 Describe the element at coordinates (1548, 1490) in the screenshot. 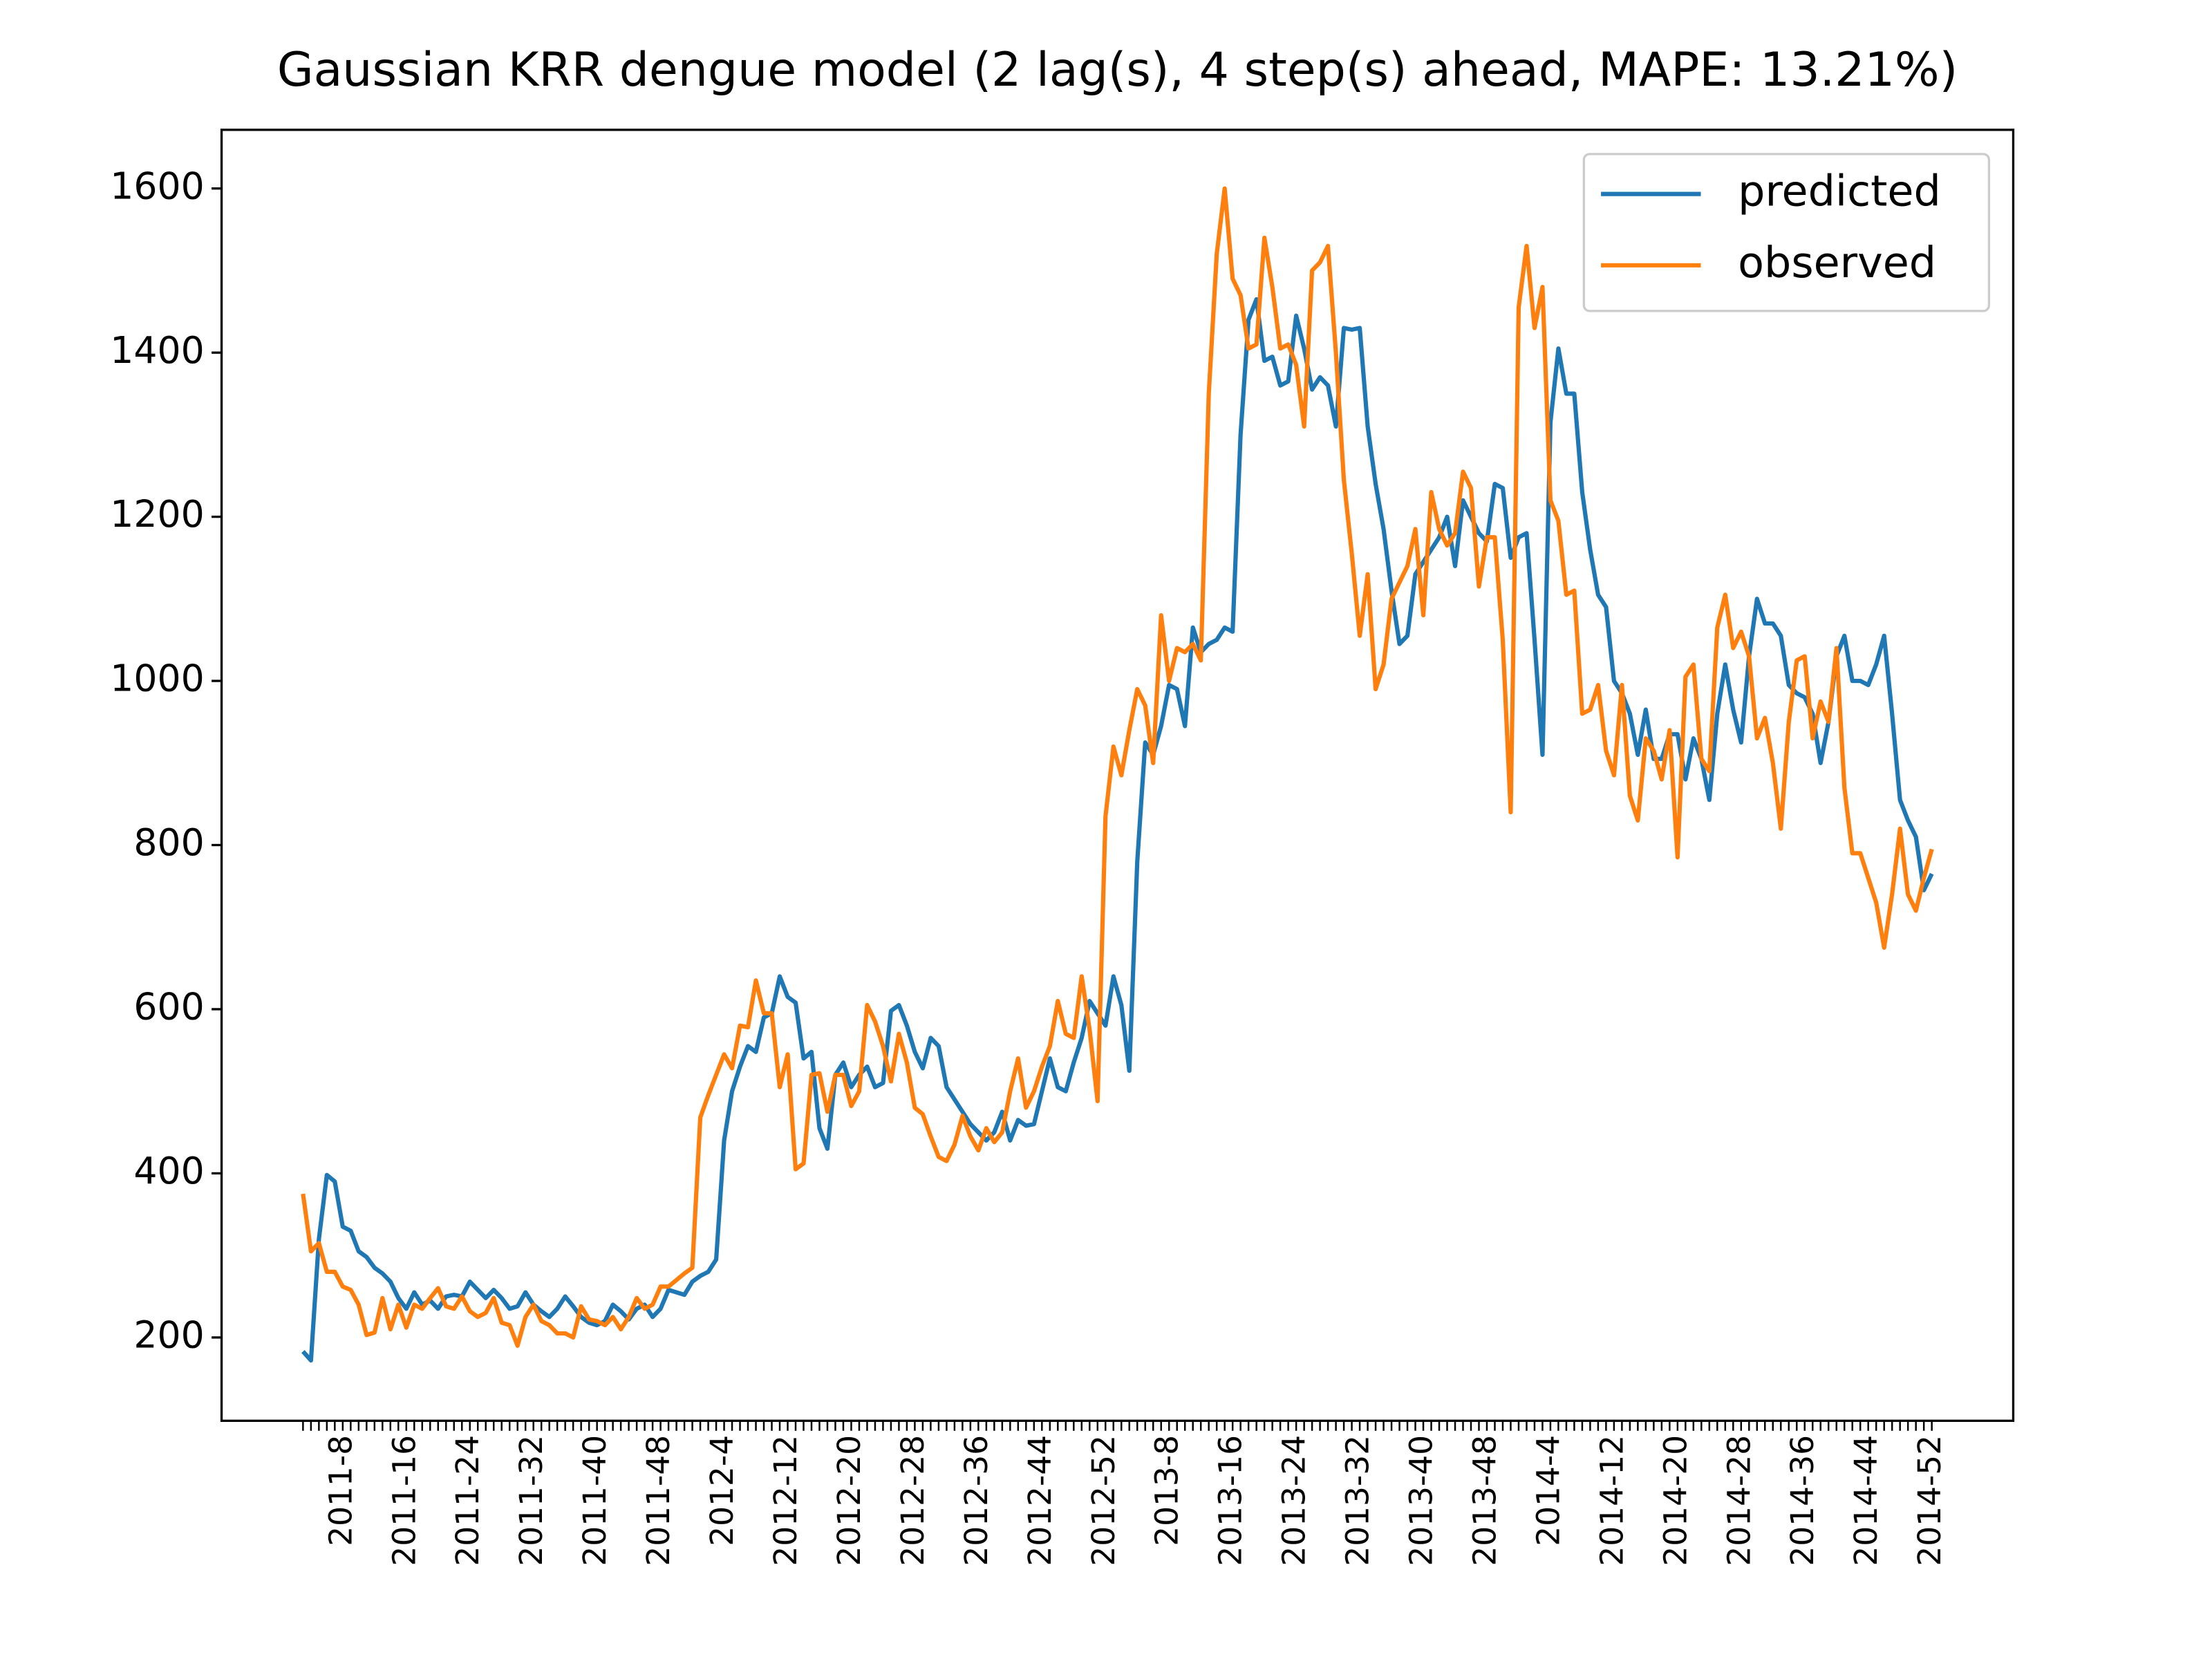

I see `x-tick-label: 2014-4` at that location.